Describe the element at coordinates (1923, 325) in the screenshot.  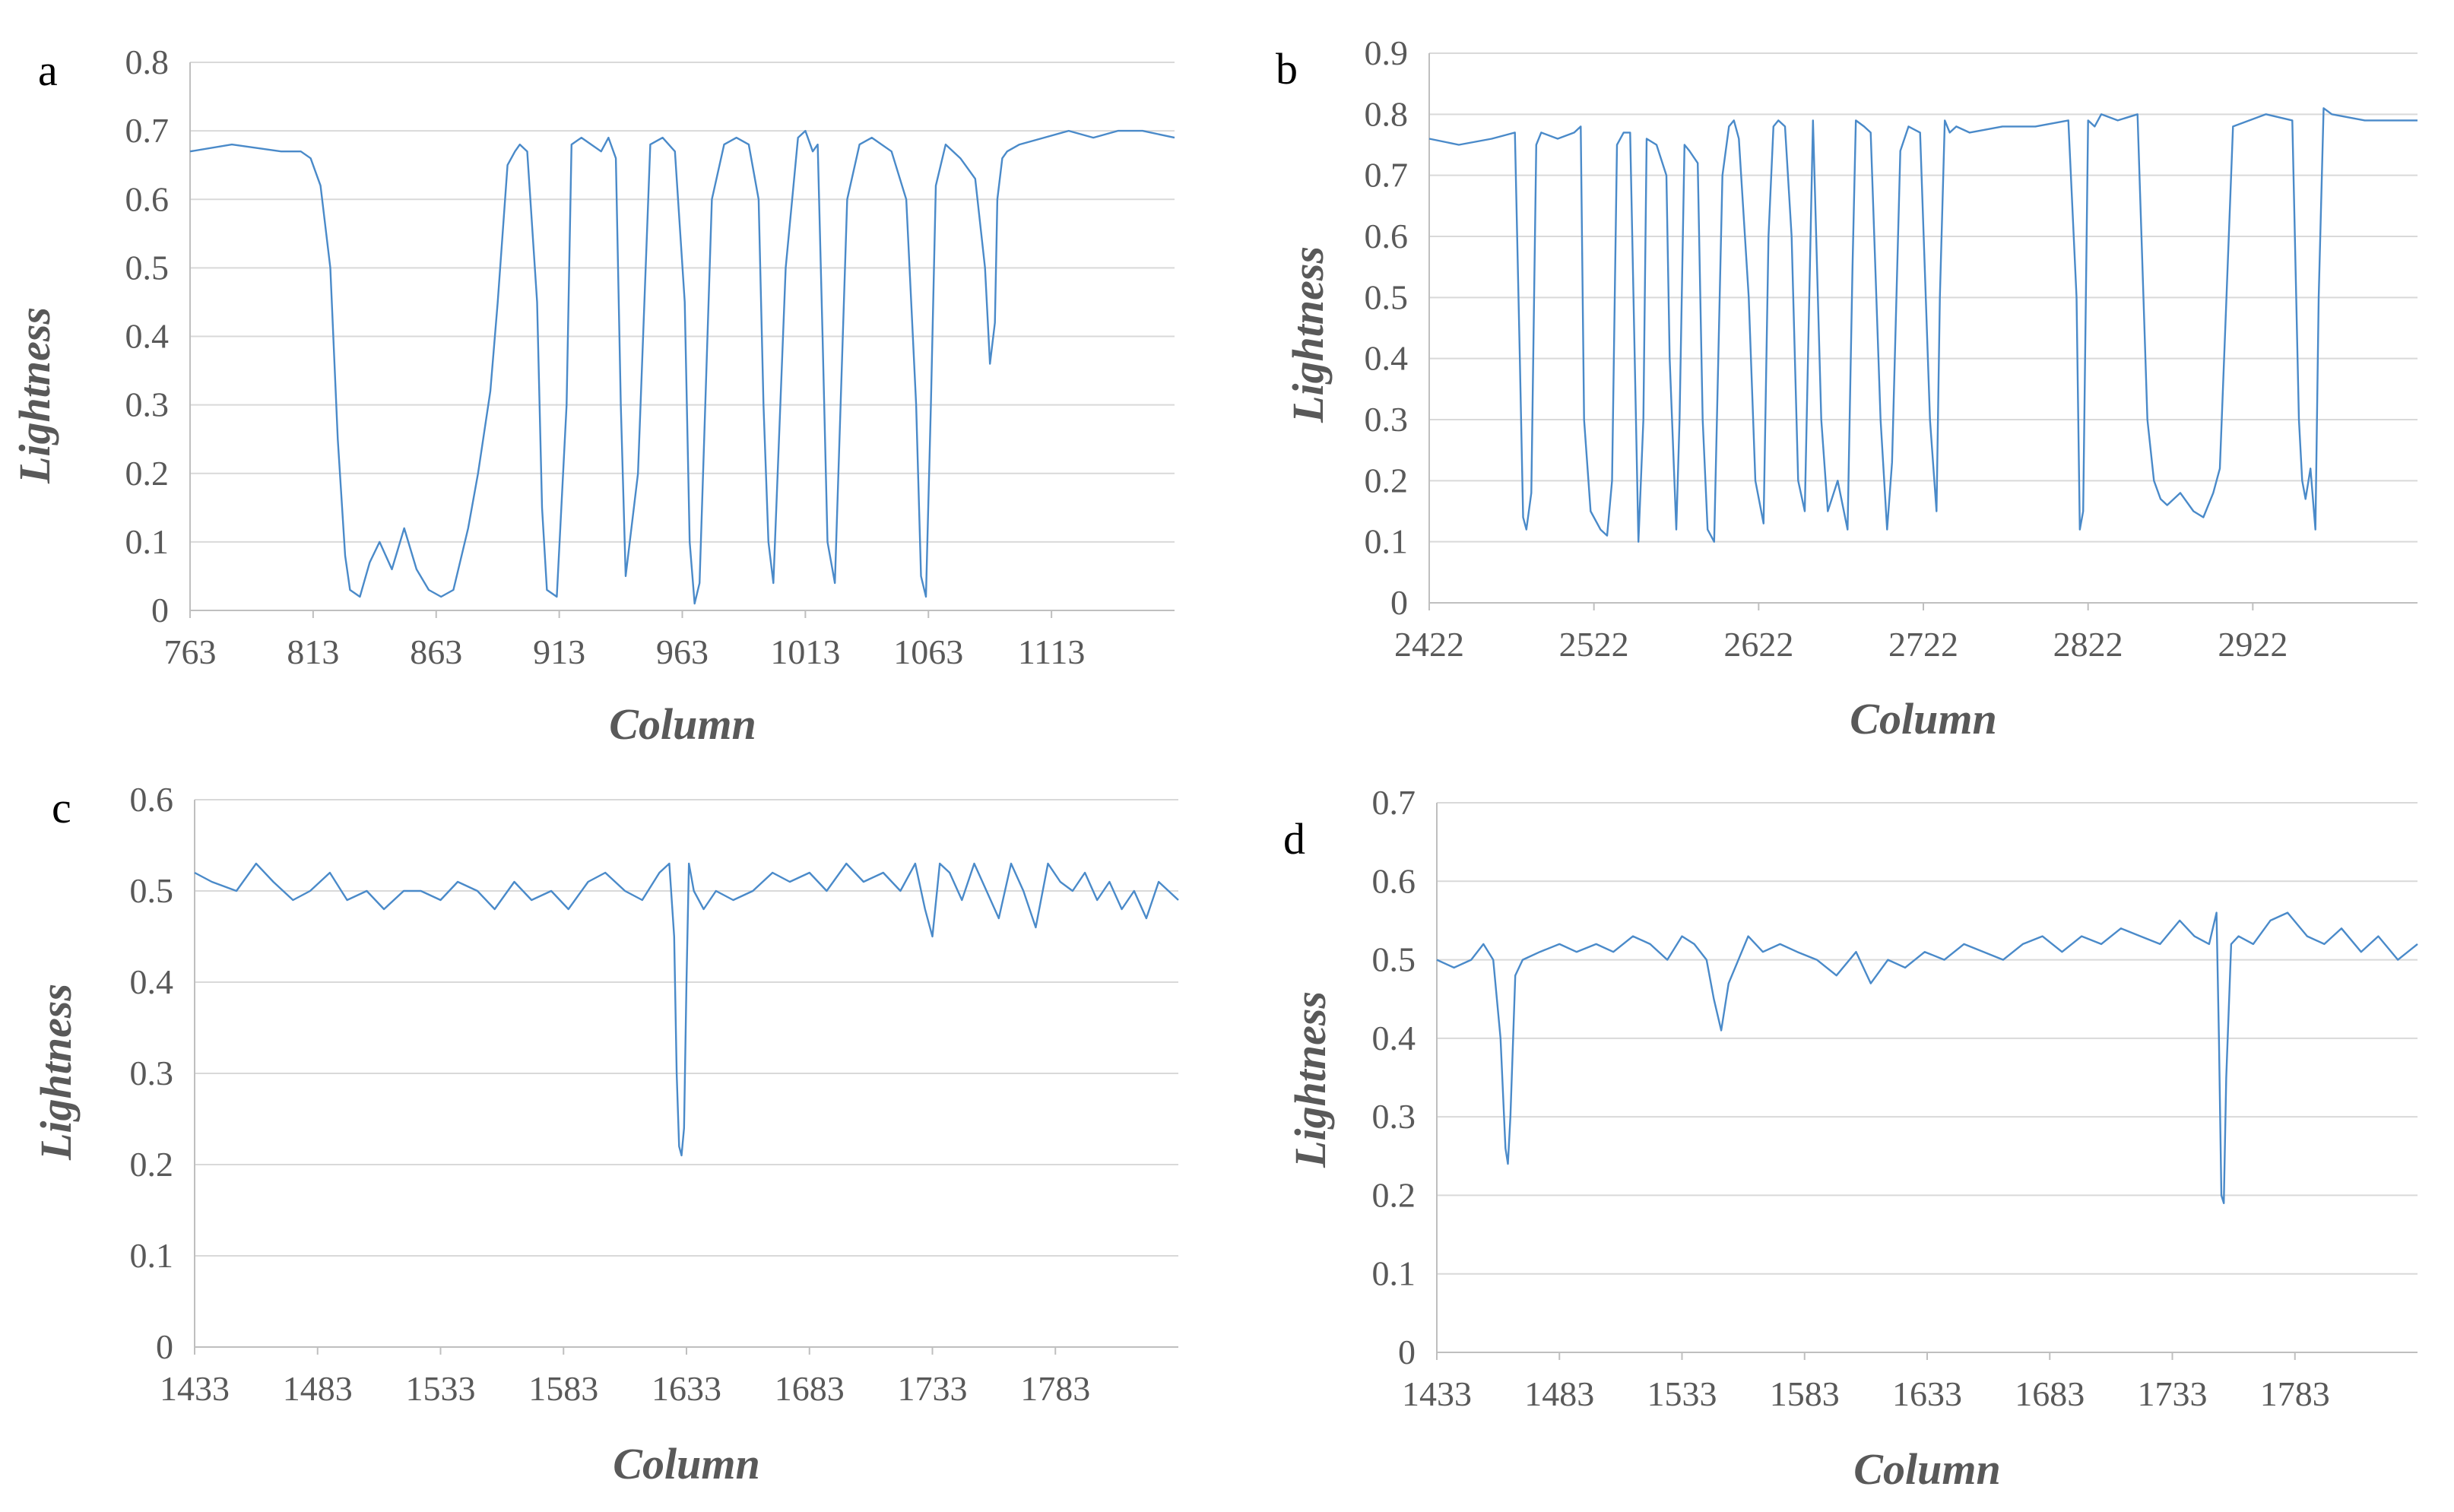
I see `series-line-b` at that location.